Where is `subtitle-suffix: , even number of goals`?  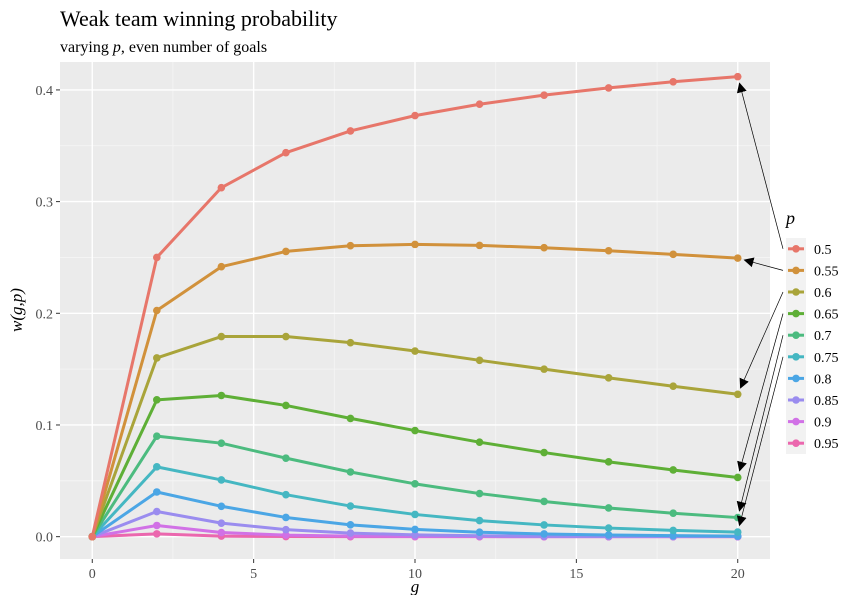
subtitle-suffix: , even number of goals is located at coordinates (194, 47).